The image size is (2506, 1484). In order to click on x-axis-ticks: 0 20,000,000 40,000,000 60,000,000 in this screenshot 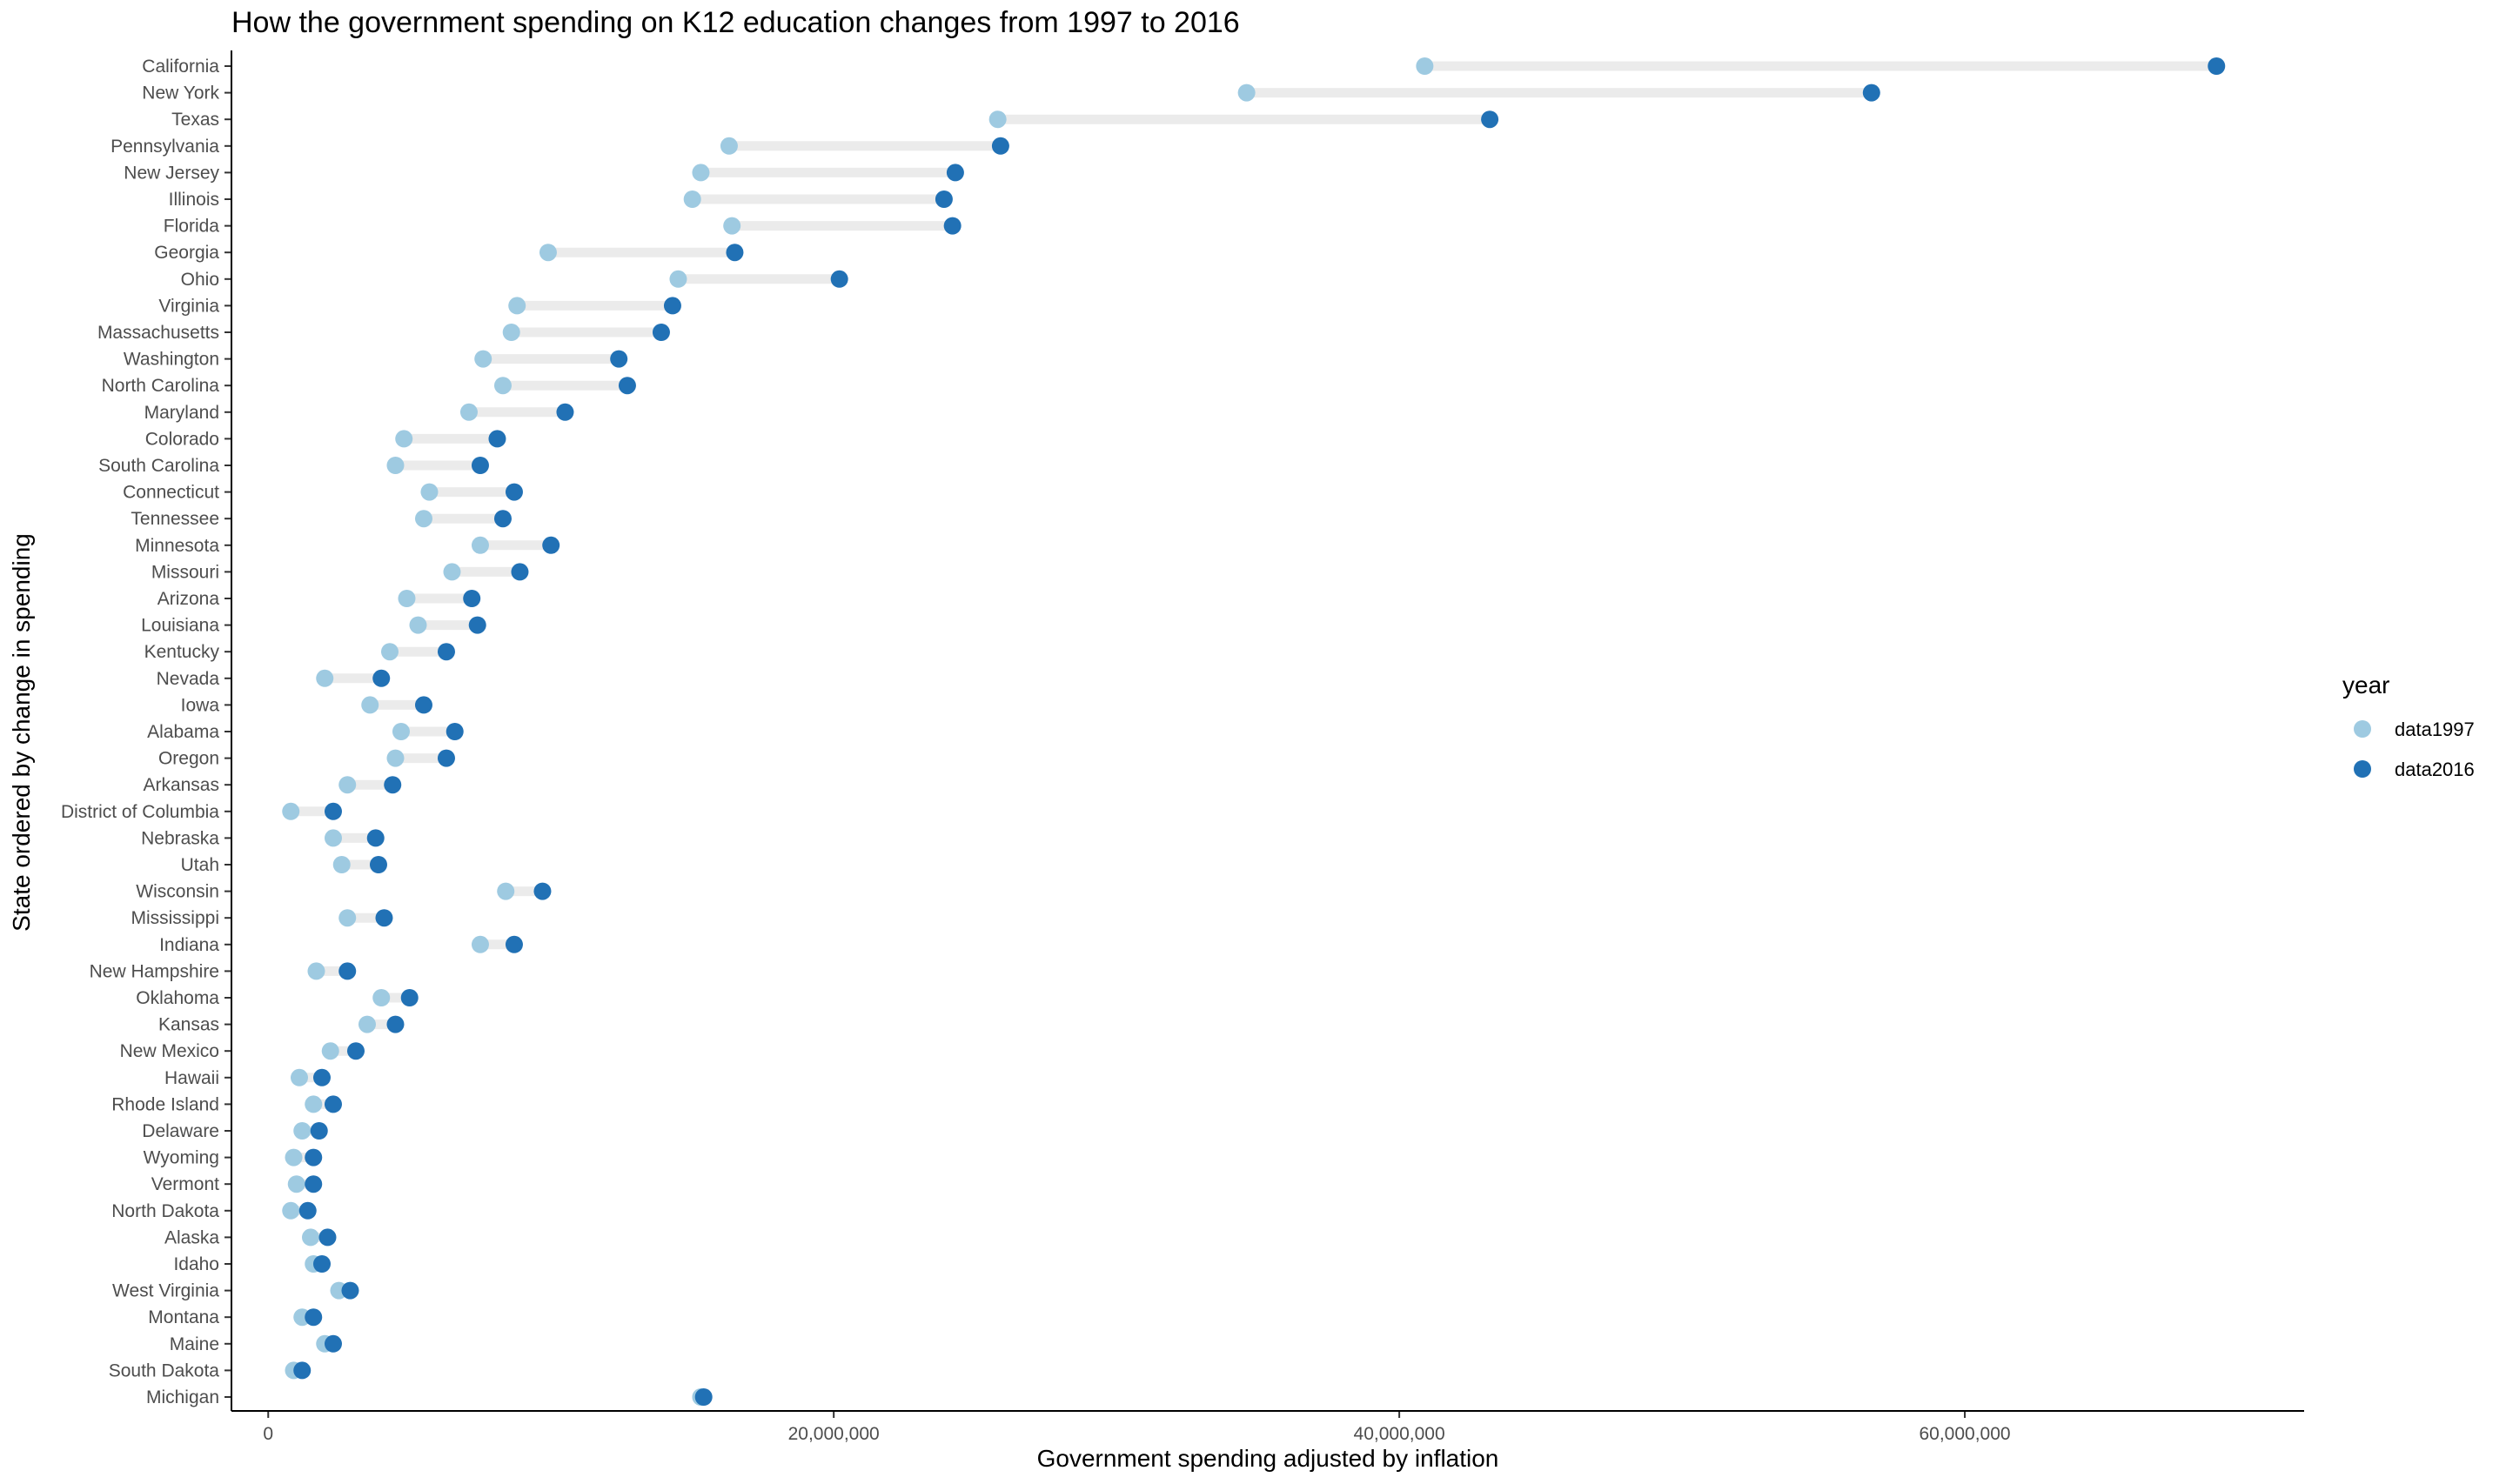, I will do `click(1137, 1427)`.